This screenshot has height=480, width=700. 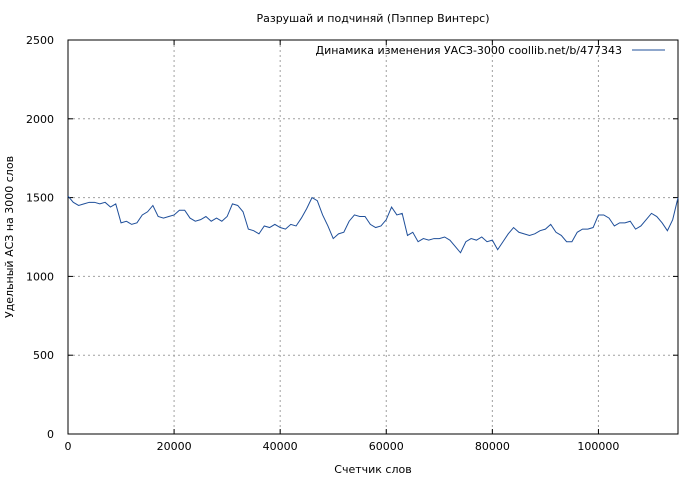 I want to click on series-line, so click(x=373, y=224).